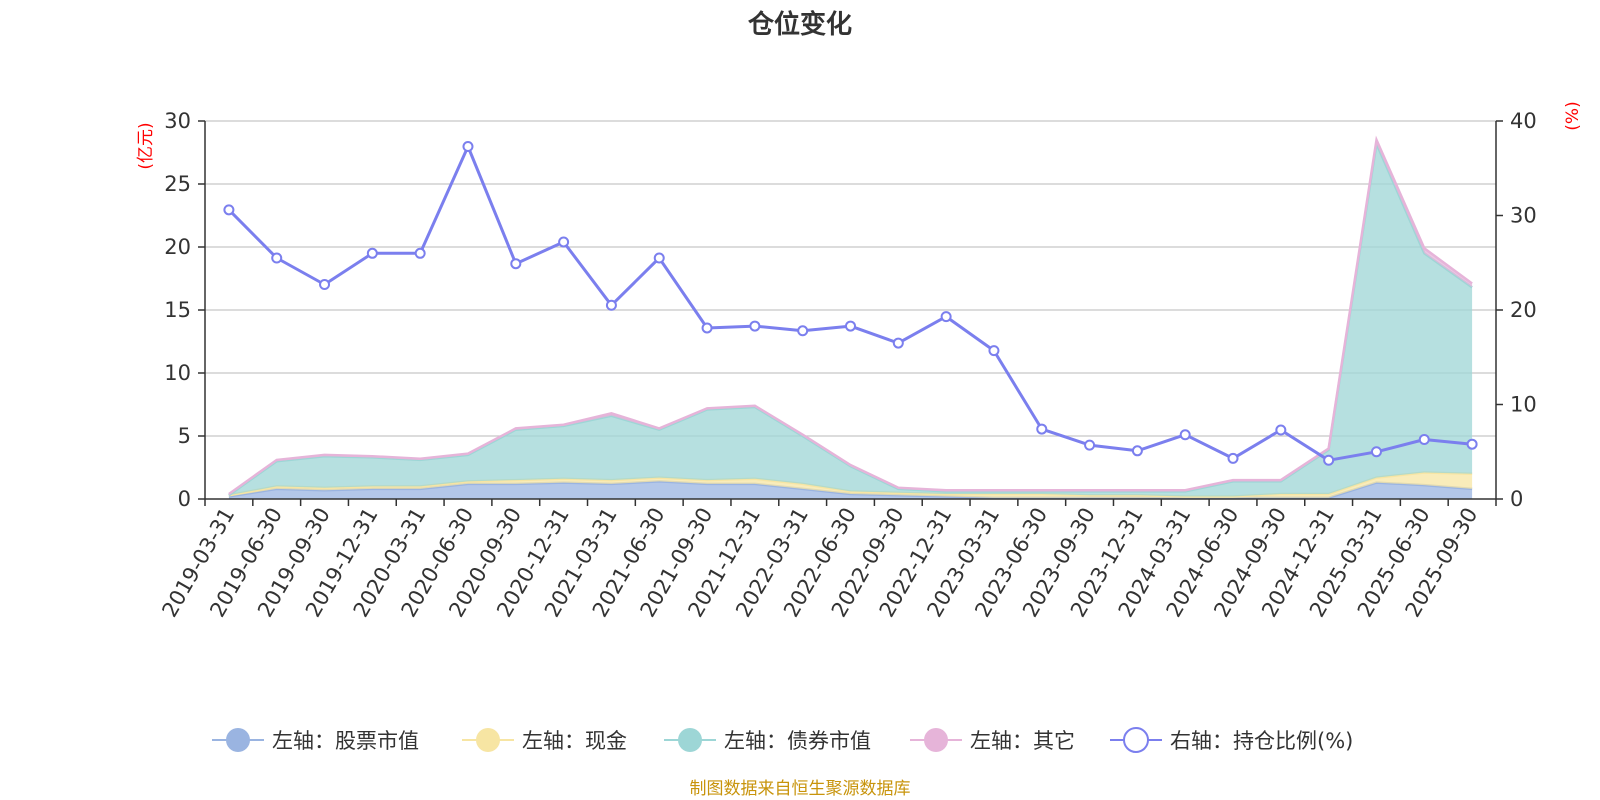 Image resolution: width=1600 pixels, height=800 pixels. I want to click on right-axis-tick-label: 30, so click(1523, 216).